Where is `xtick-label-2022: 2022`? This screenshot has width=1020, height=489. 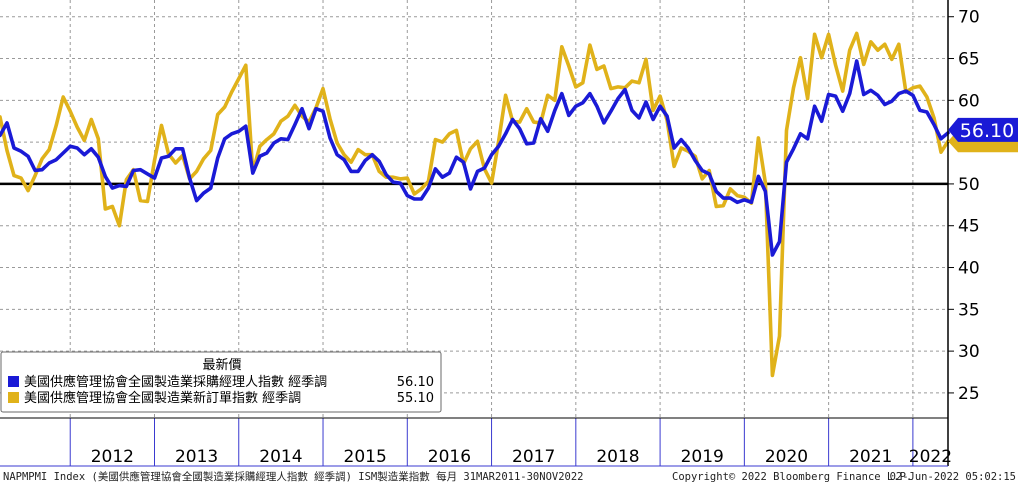 xtick-label-2022: 2022 is located at coordinates (930, 457).